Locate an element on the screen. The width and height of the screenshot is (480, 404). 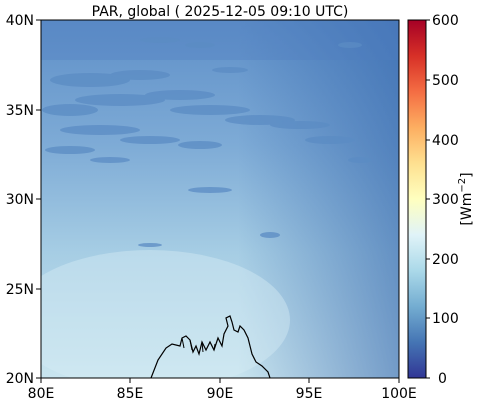
x-axis: 80E 85E 90E 95E 100E is located at coordinates (222, 390).